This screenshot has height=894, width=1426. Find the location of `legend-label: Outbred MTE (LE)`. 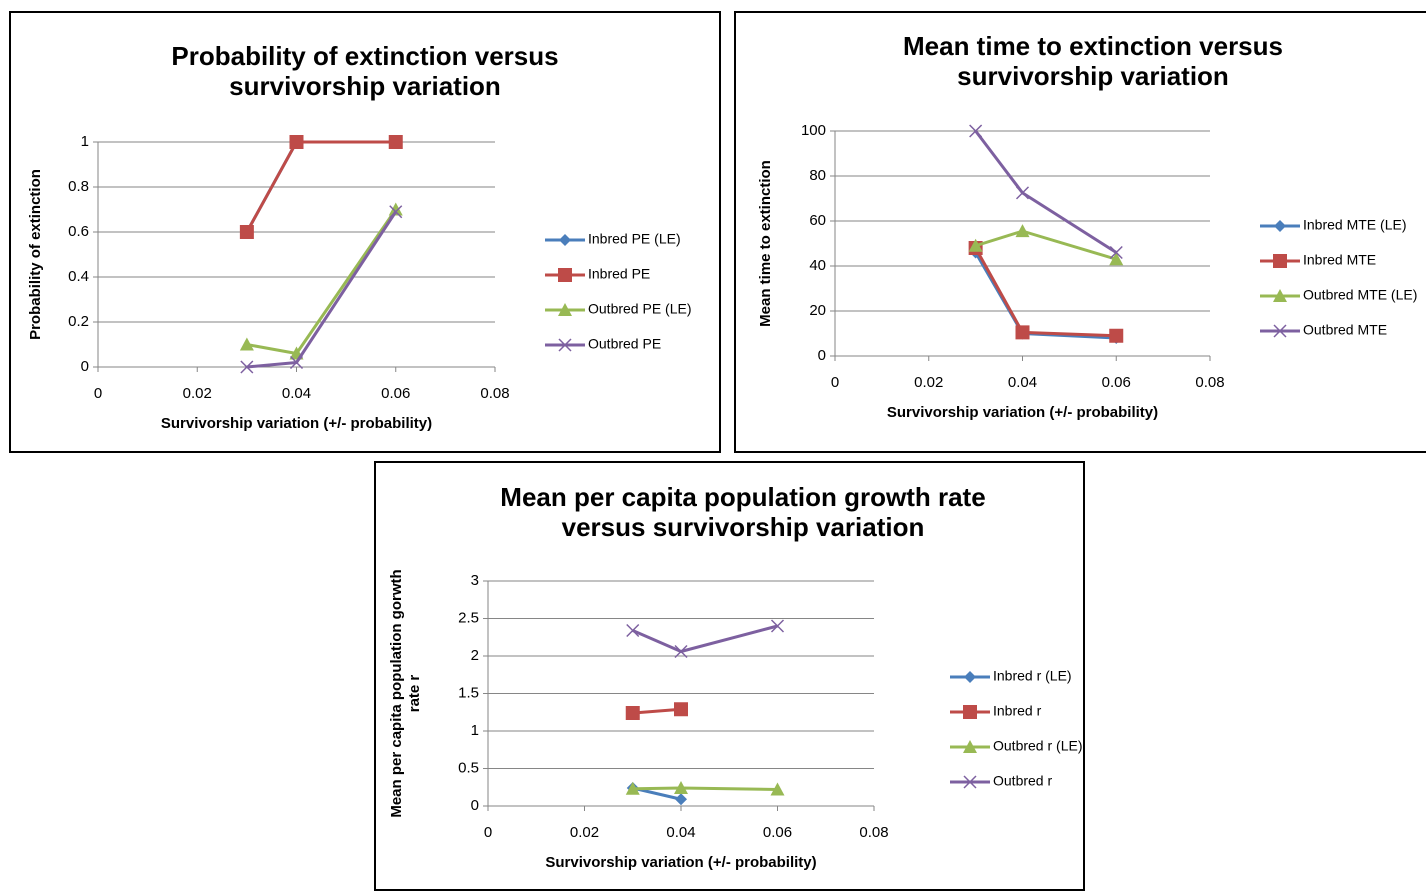

legend-label: Outbred MTE (LE) is located at coordinates (1360, 295).